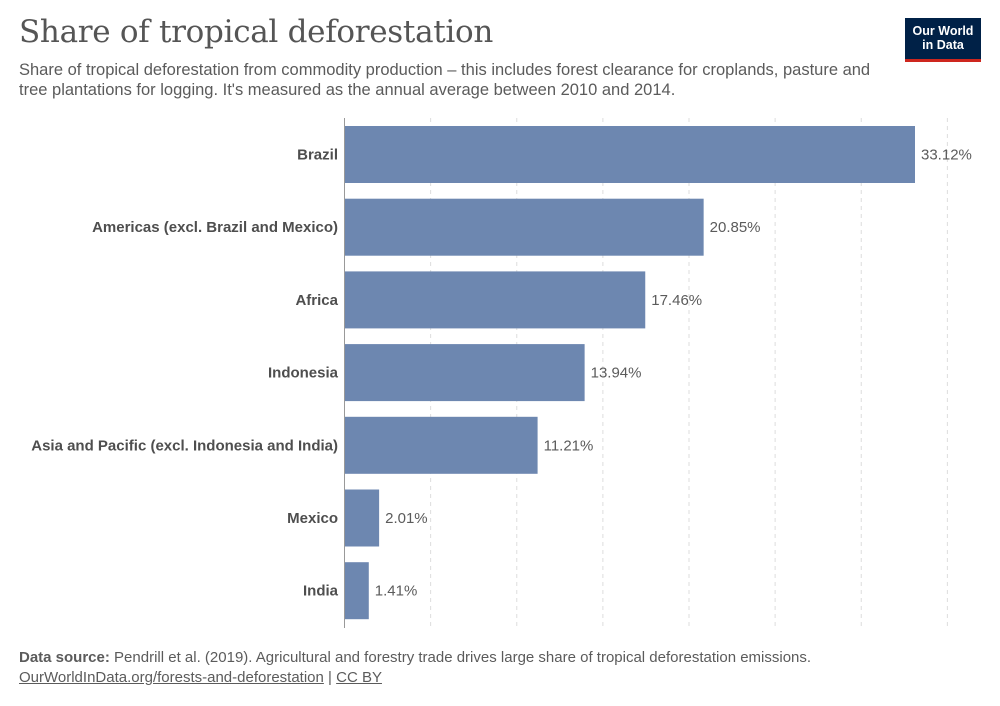  I want to click on category-label: India, so click(321, 591).